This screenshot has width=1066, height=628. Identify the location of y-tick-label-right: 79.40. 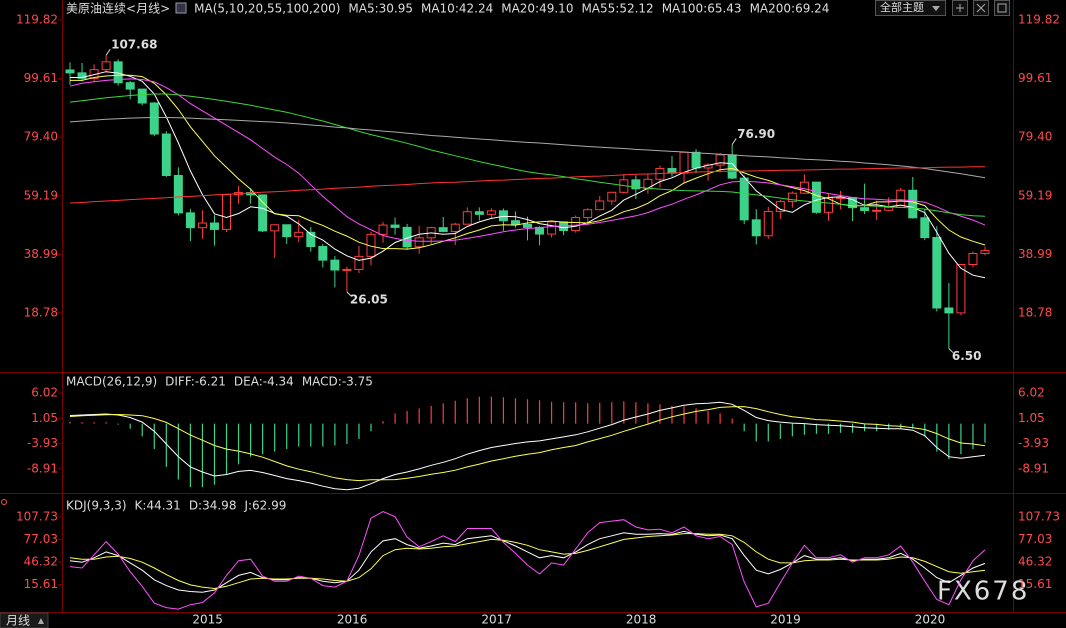
(1035, 137).